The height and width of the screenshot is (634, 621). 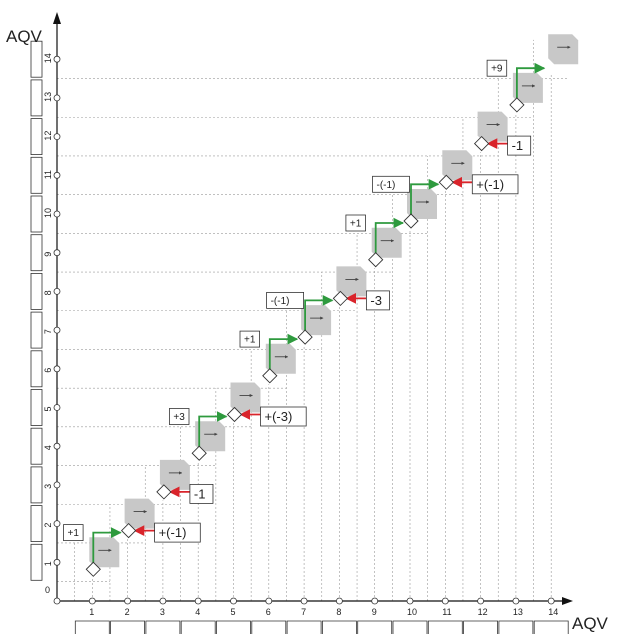 I want to click on x-tick-label: 13, so click(x=518, y=612).